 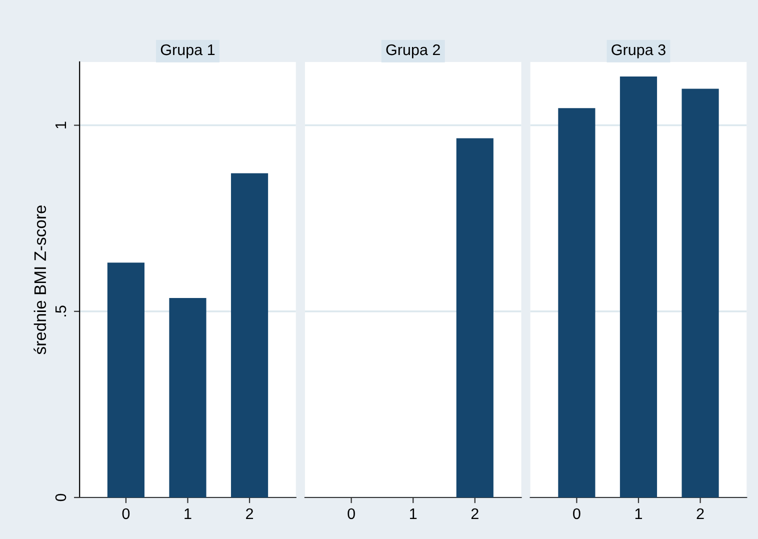 What do you see at coordinates (187, 51) in the screenshot?
I see `chart-title: Grupa 1` at bounding box center [187, 51].